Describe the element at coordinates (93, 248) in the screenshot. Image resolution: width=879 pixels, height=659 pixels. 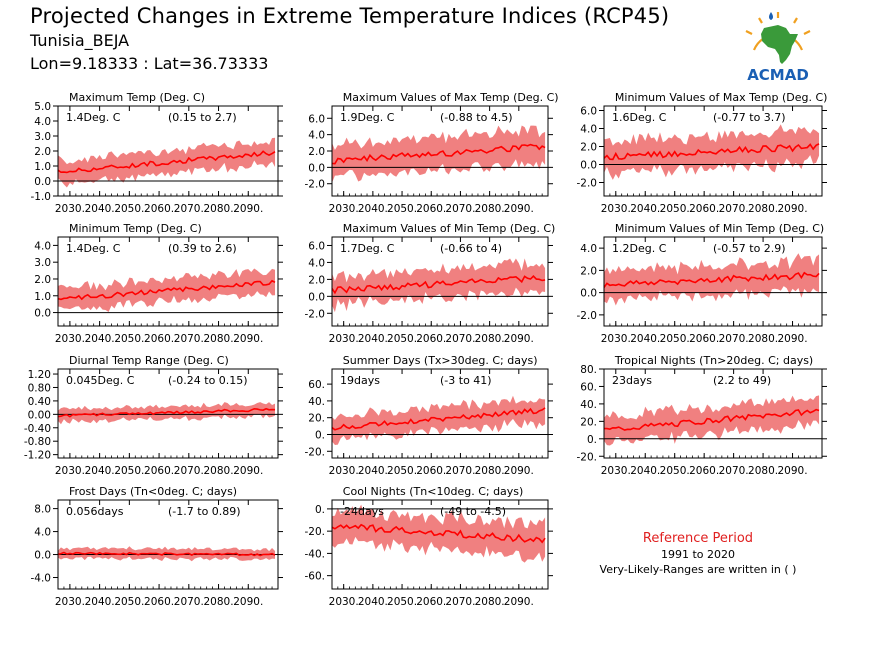
I see `mean-change-label: 1.4Deg. C` at that location.